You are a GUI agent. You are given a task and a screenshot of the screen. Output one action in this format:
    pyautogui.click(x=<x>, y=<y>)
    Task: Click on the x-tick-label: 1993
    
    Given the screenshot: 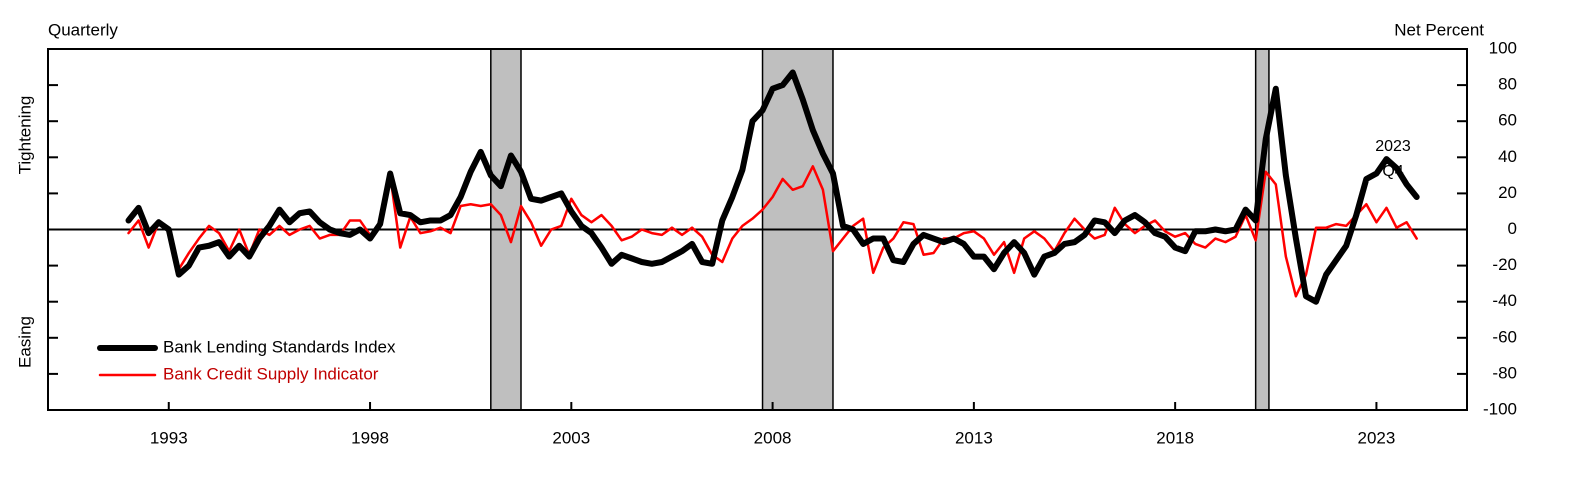 What is the action you would take?
    pyautogui.click(x=169, y=437)
    